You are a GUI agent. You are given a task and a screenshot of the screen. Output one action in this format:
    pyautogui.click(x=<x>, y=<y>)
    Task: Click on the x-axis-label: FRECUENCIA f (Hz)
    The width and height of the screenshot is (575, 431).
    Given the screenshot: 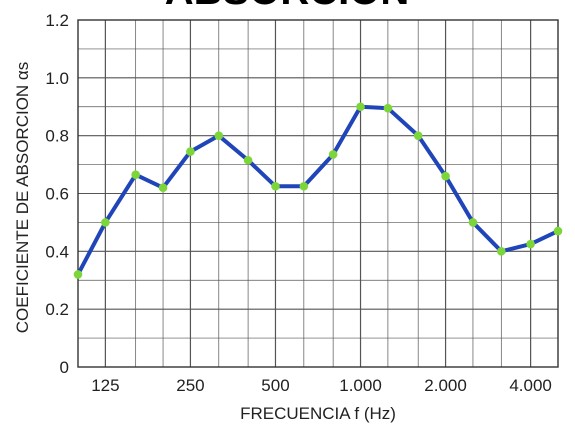 What is the action you would take?
    pyautogui.click(x=318, y=413)
    